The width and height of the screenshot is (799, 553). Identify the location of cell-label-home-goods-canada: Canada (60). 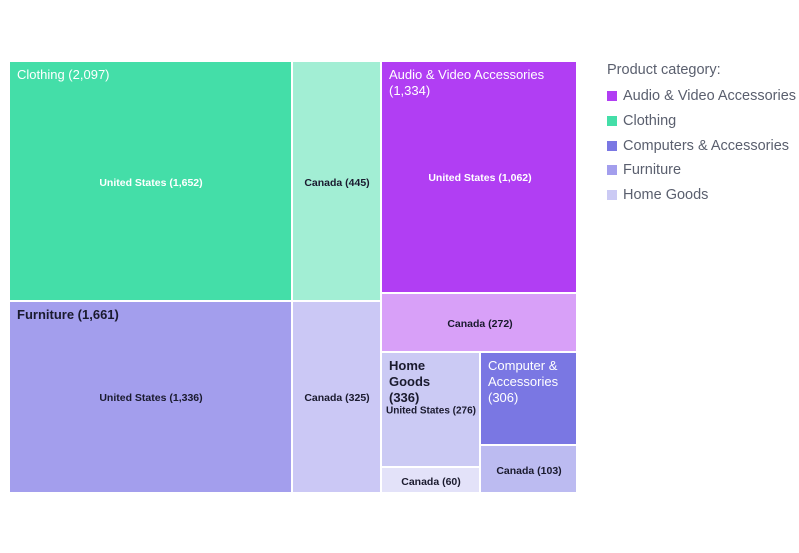
(431, 482).